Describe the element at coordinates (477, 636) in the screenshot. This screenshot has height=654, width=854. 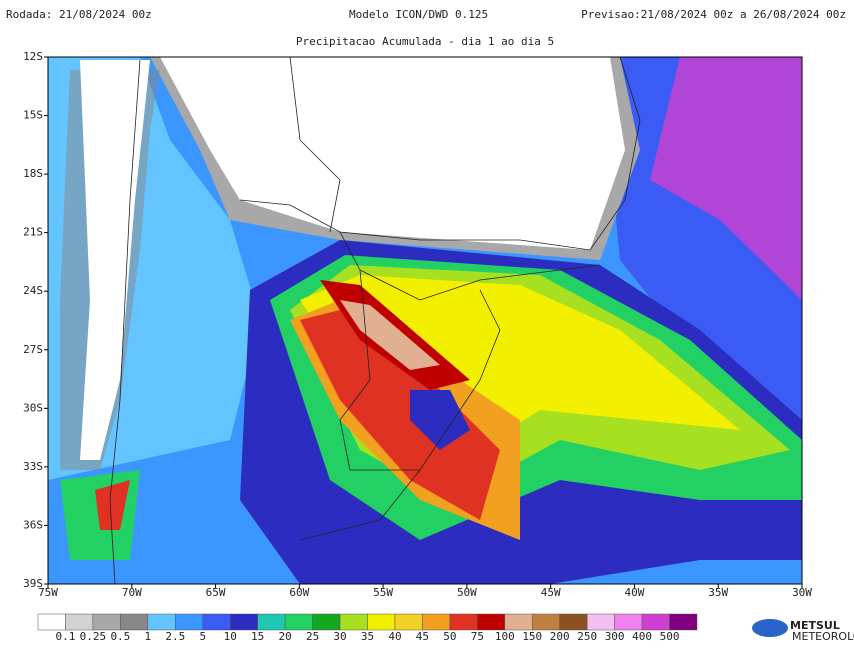
I see `colorbar-label: 75` at that location.